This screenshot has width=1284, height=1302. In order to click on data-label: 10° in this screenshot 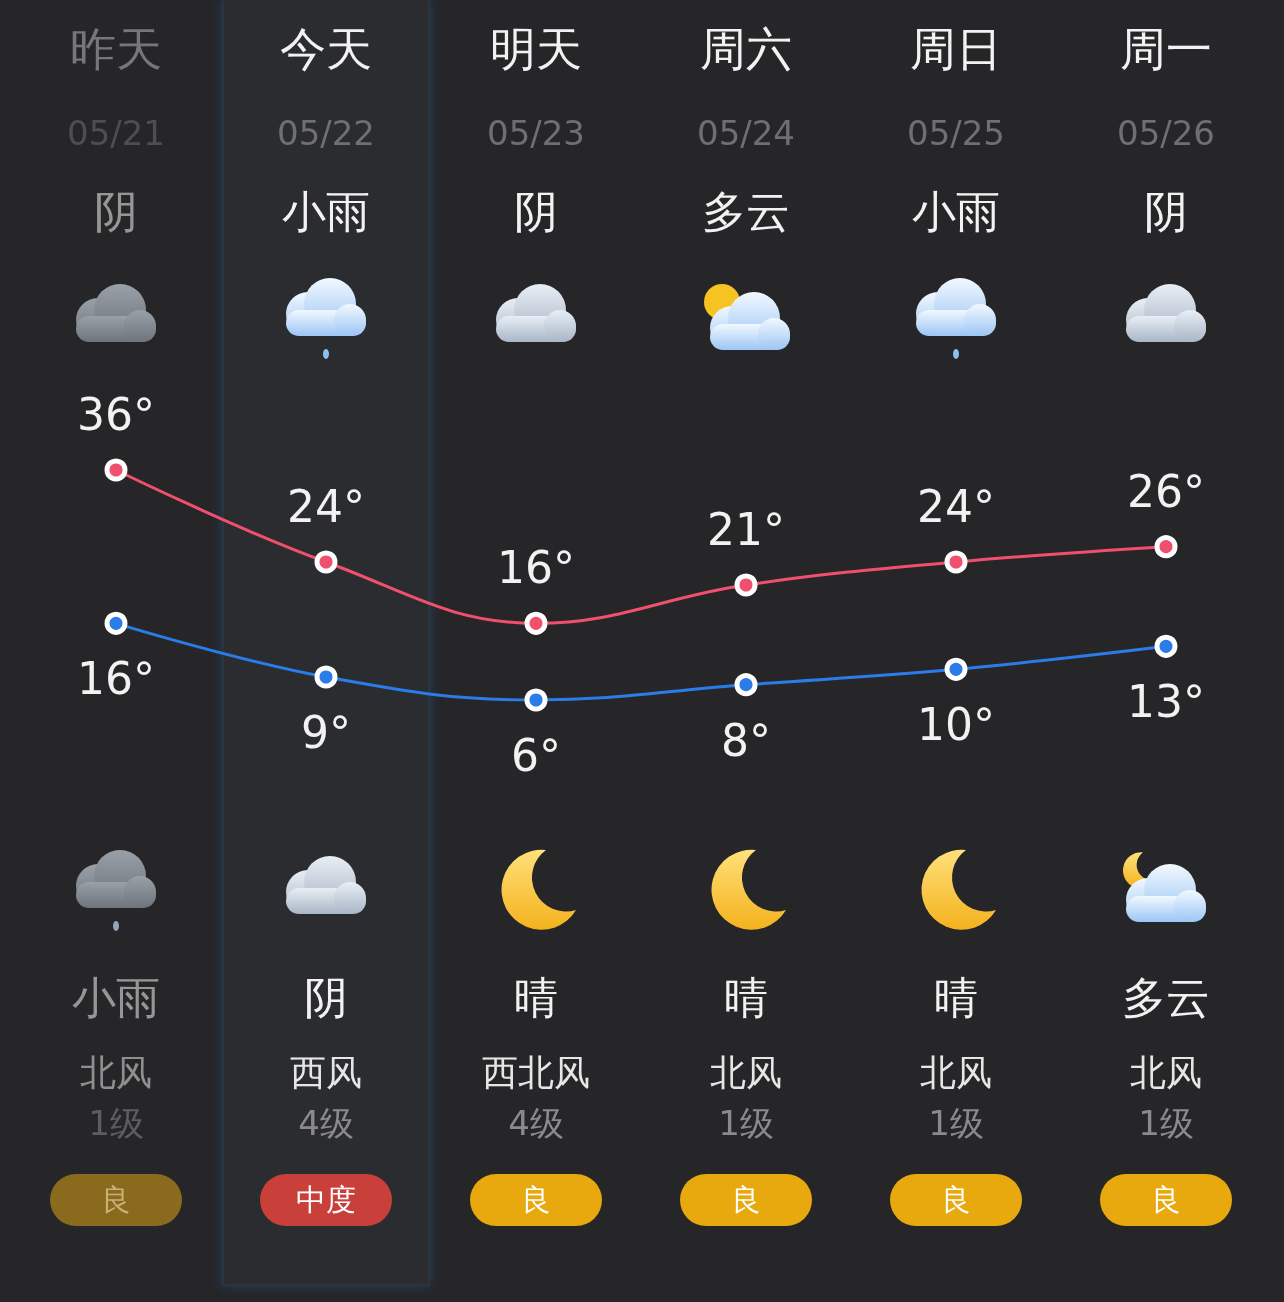, I will do `click(956, 725)`.